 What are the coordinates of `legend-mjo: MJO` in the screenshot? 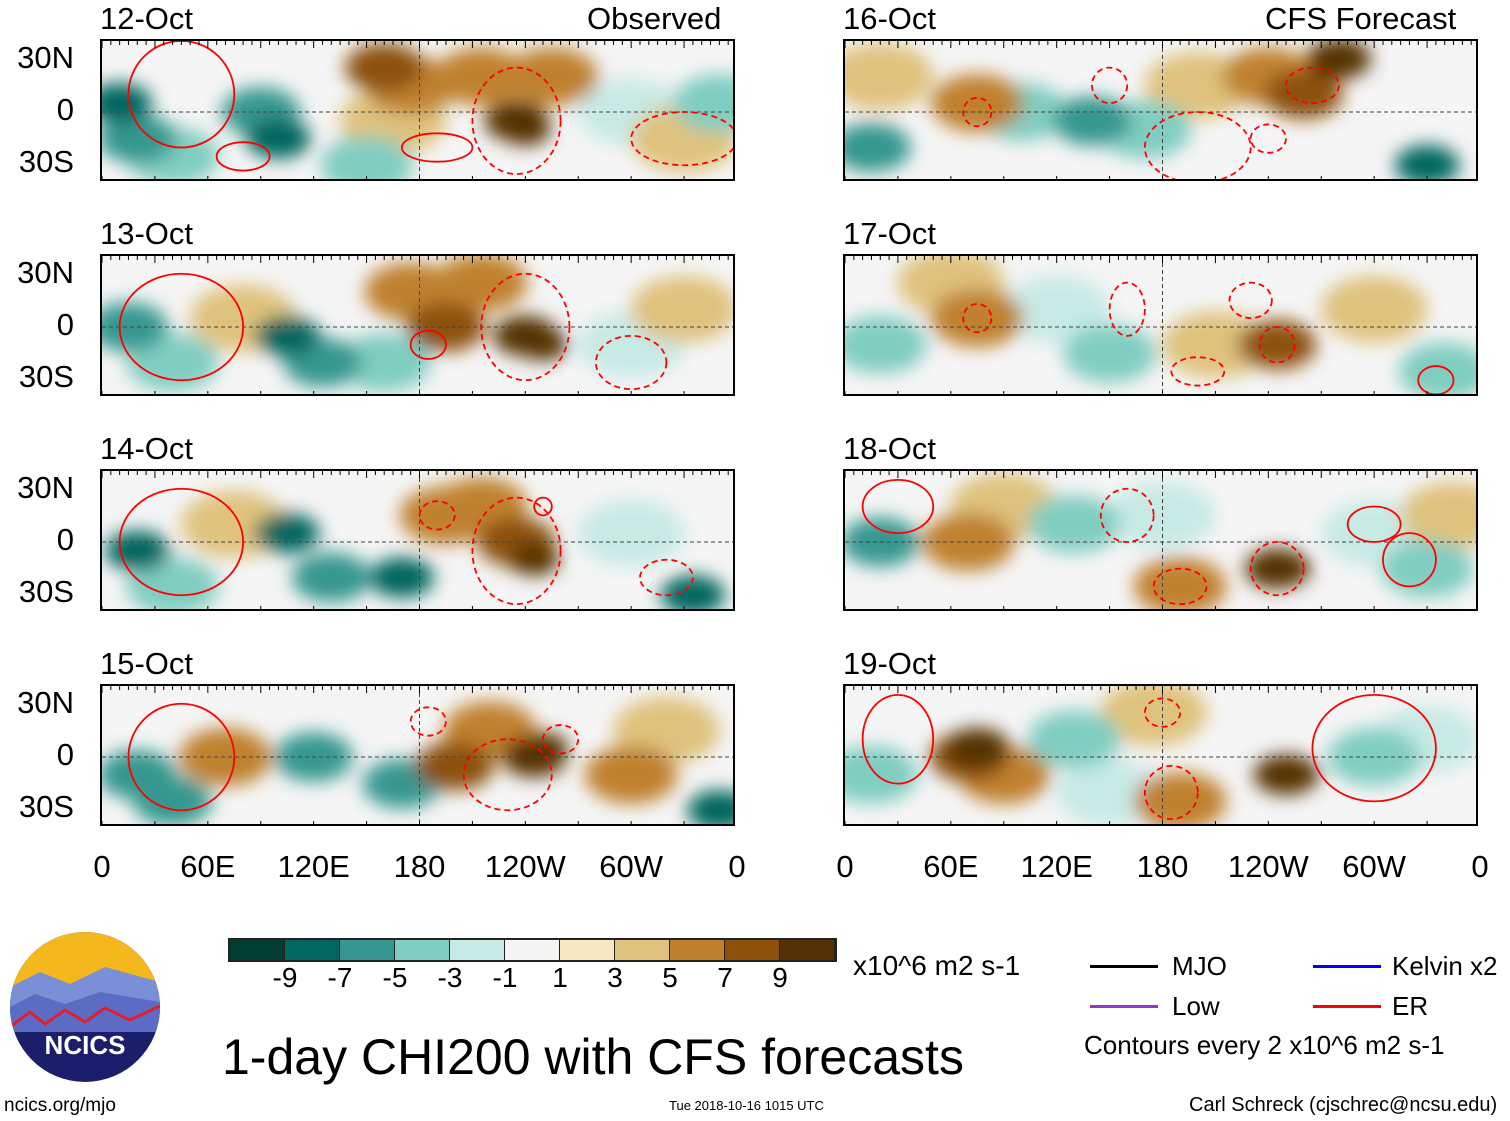 It's located at (1199, 966).